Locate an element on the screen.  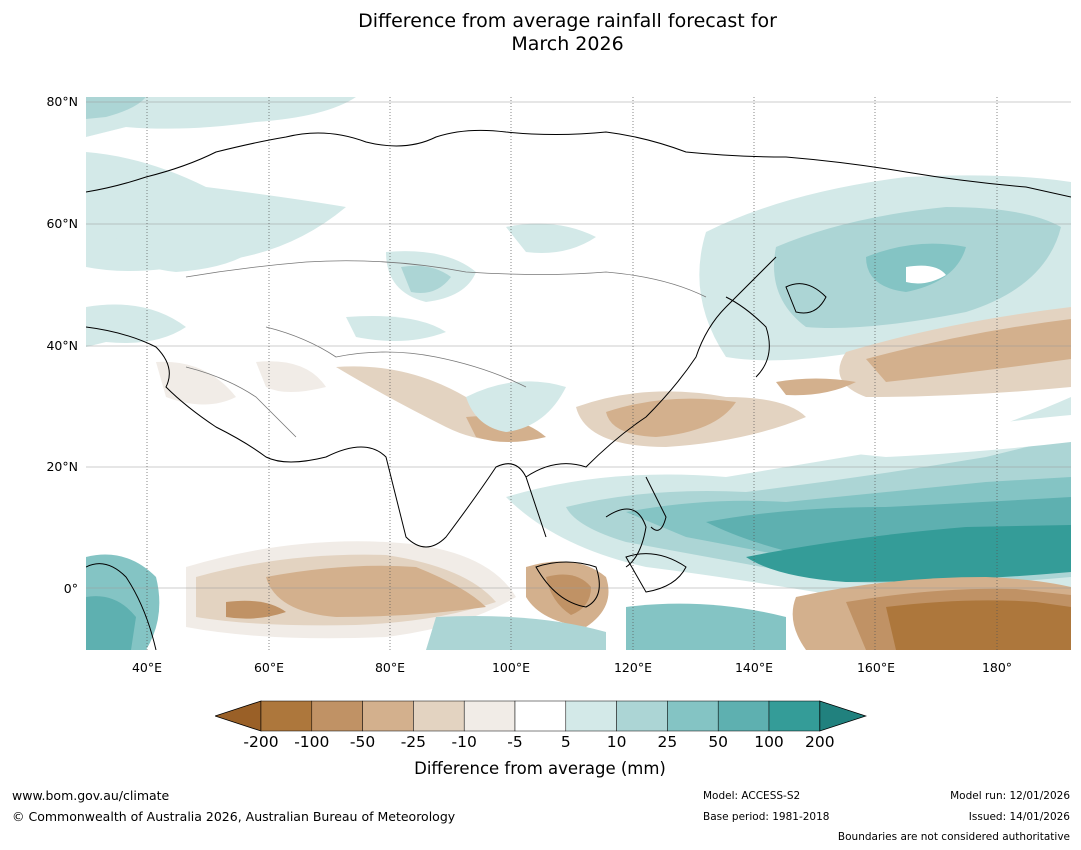
colorbar-label: Difference from average (mm) is located at coordinates (540, 768).